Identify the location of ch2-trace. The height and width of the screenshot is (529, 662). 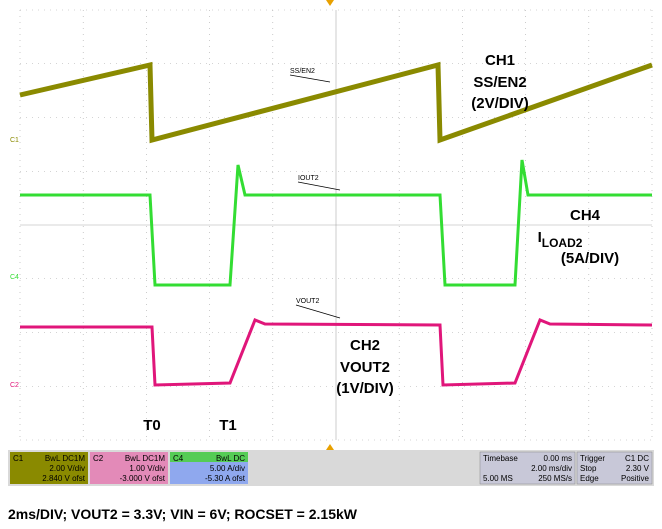
(336, 352).